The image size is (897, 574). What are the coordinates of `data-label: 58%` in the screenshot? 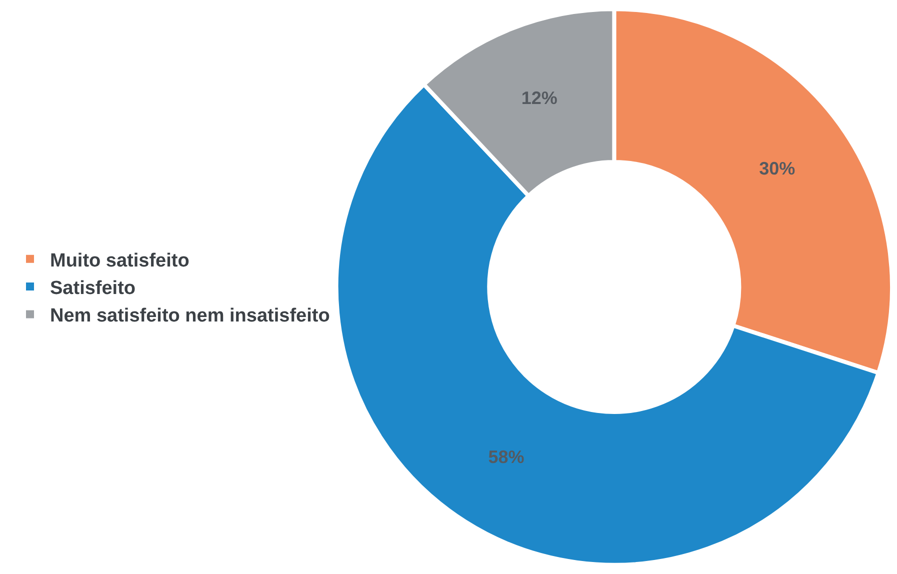 It's located at (506, 457).